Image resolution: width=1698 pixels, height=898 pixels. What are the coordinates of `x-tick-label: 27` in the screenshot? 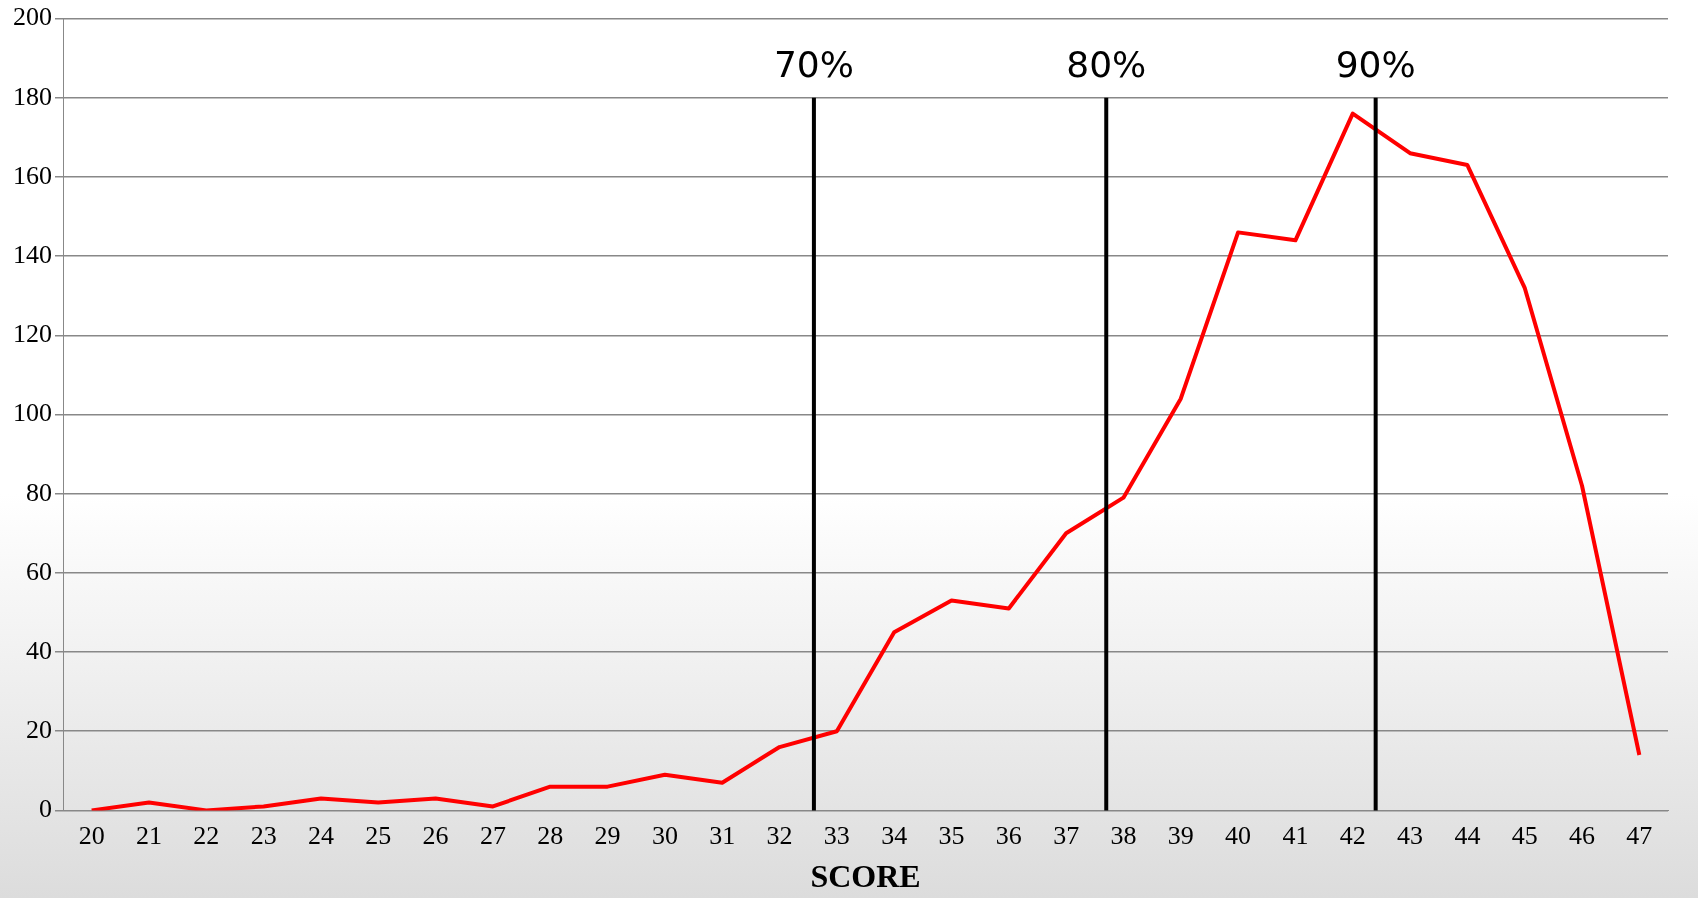 It's located at (492, 835).